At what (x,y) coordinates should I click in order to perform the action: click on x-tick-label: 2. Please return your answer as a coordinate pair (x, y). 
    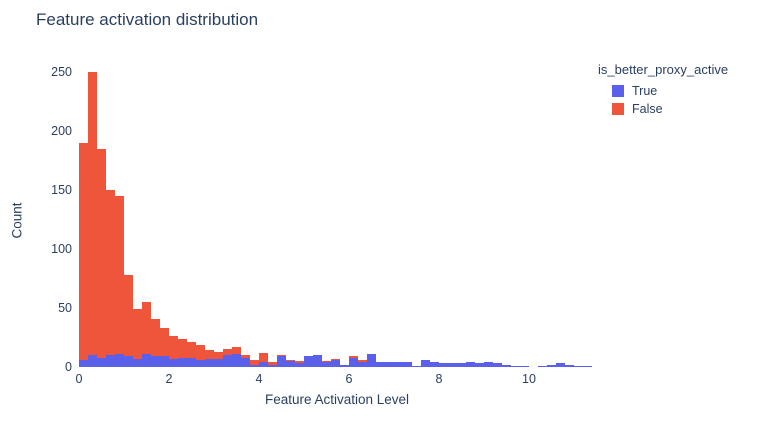
    Looking at the image, I should click on (169, 379).